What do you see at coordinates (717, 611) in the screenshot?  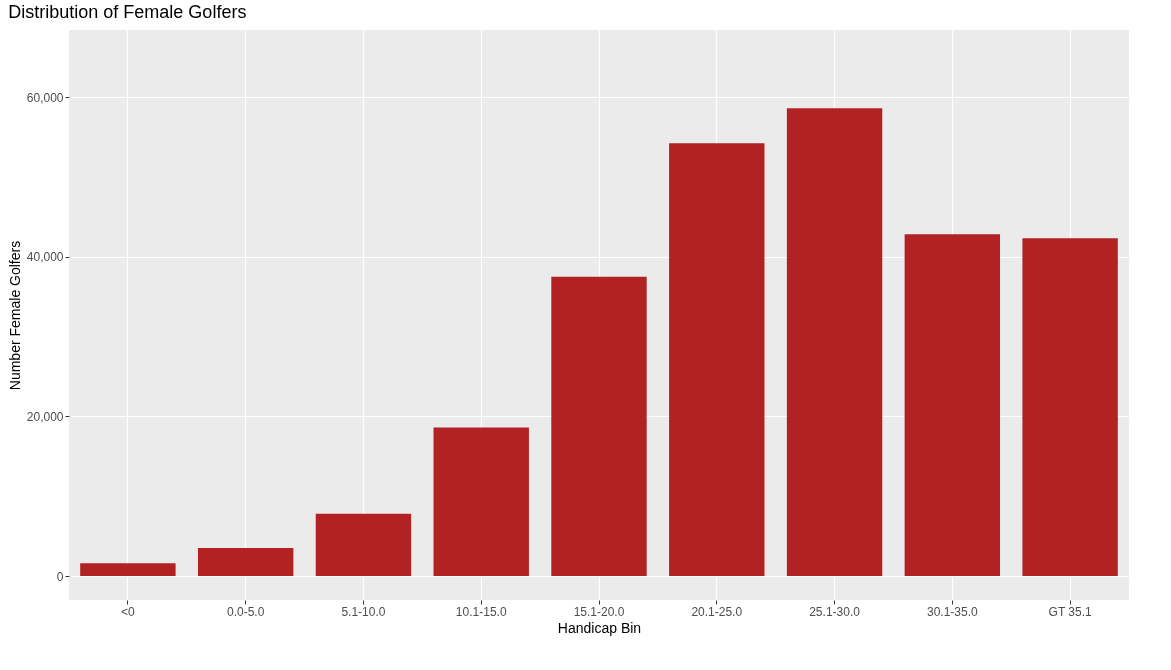 I see `x-tick-label: 20.1-25.0` at bounding box center [717, 611].